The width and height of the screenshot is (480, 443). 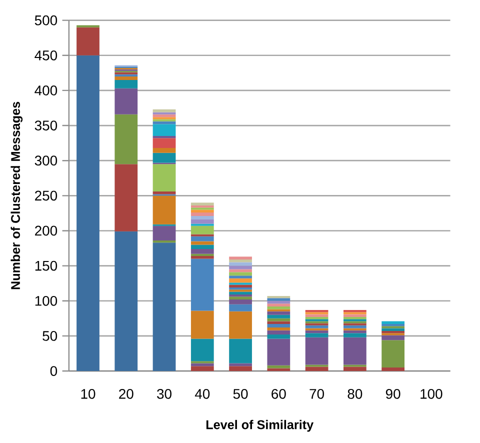 What do you see at coordinates (46, 91) in the screenshot?
I see `y-tick-label: 400` at bounding box center [46, 91].